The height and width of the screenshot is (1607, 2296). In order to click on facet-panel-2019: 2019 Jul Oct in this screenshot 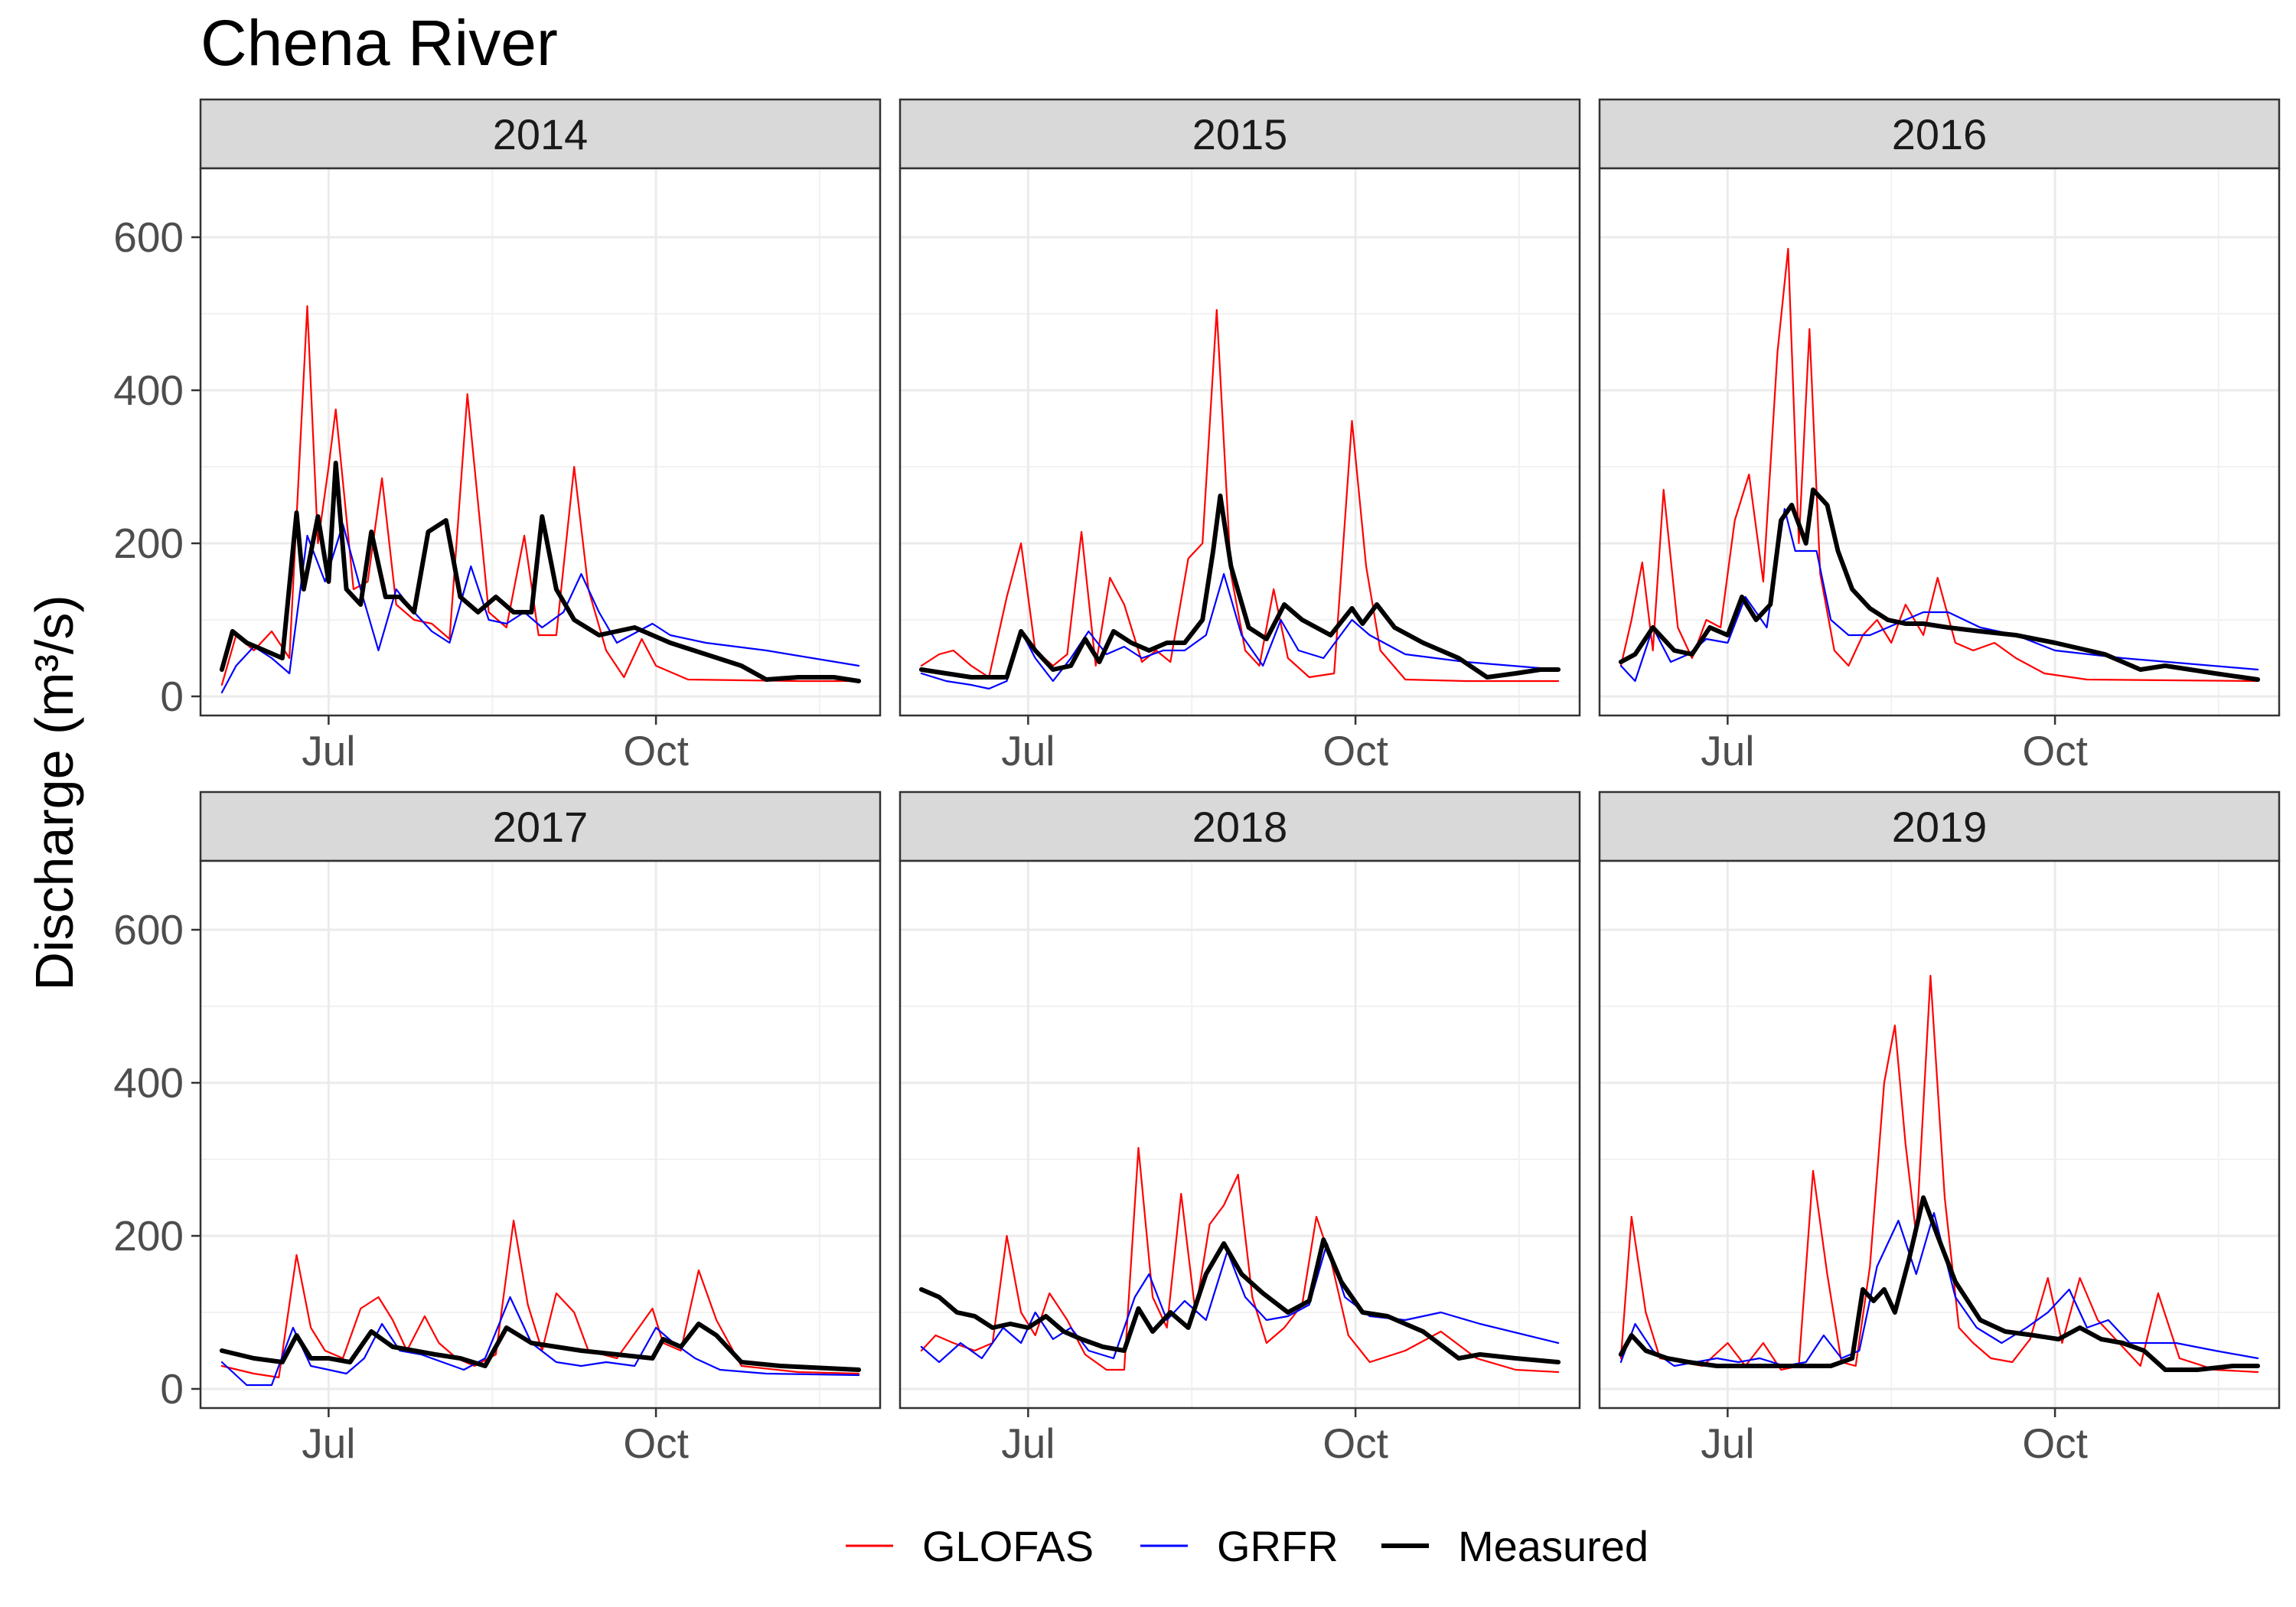, I will do `click(1939, 1128)`.